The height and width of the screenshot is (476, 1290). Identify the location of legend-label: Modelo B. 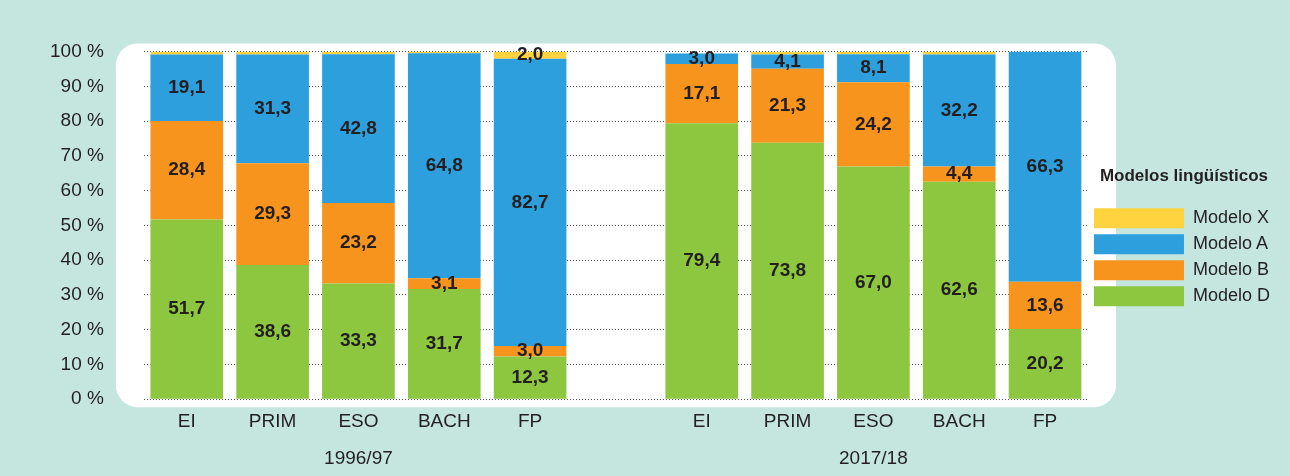
(1231, 269).